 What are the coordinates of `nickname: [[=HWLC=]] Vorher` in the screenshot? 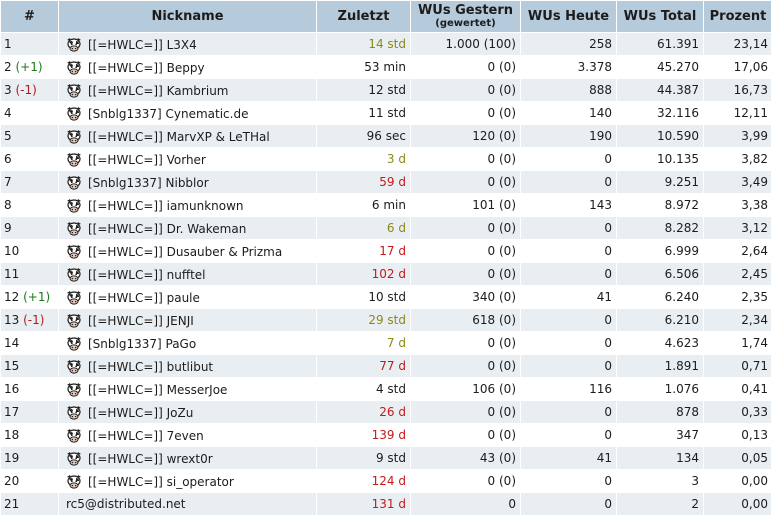 It's located at (147, 159).